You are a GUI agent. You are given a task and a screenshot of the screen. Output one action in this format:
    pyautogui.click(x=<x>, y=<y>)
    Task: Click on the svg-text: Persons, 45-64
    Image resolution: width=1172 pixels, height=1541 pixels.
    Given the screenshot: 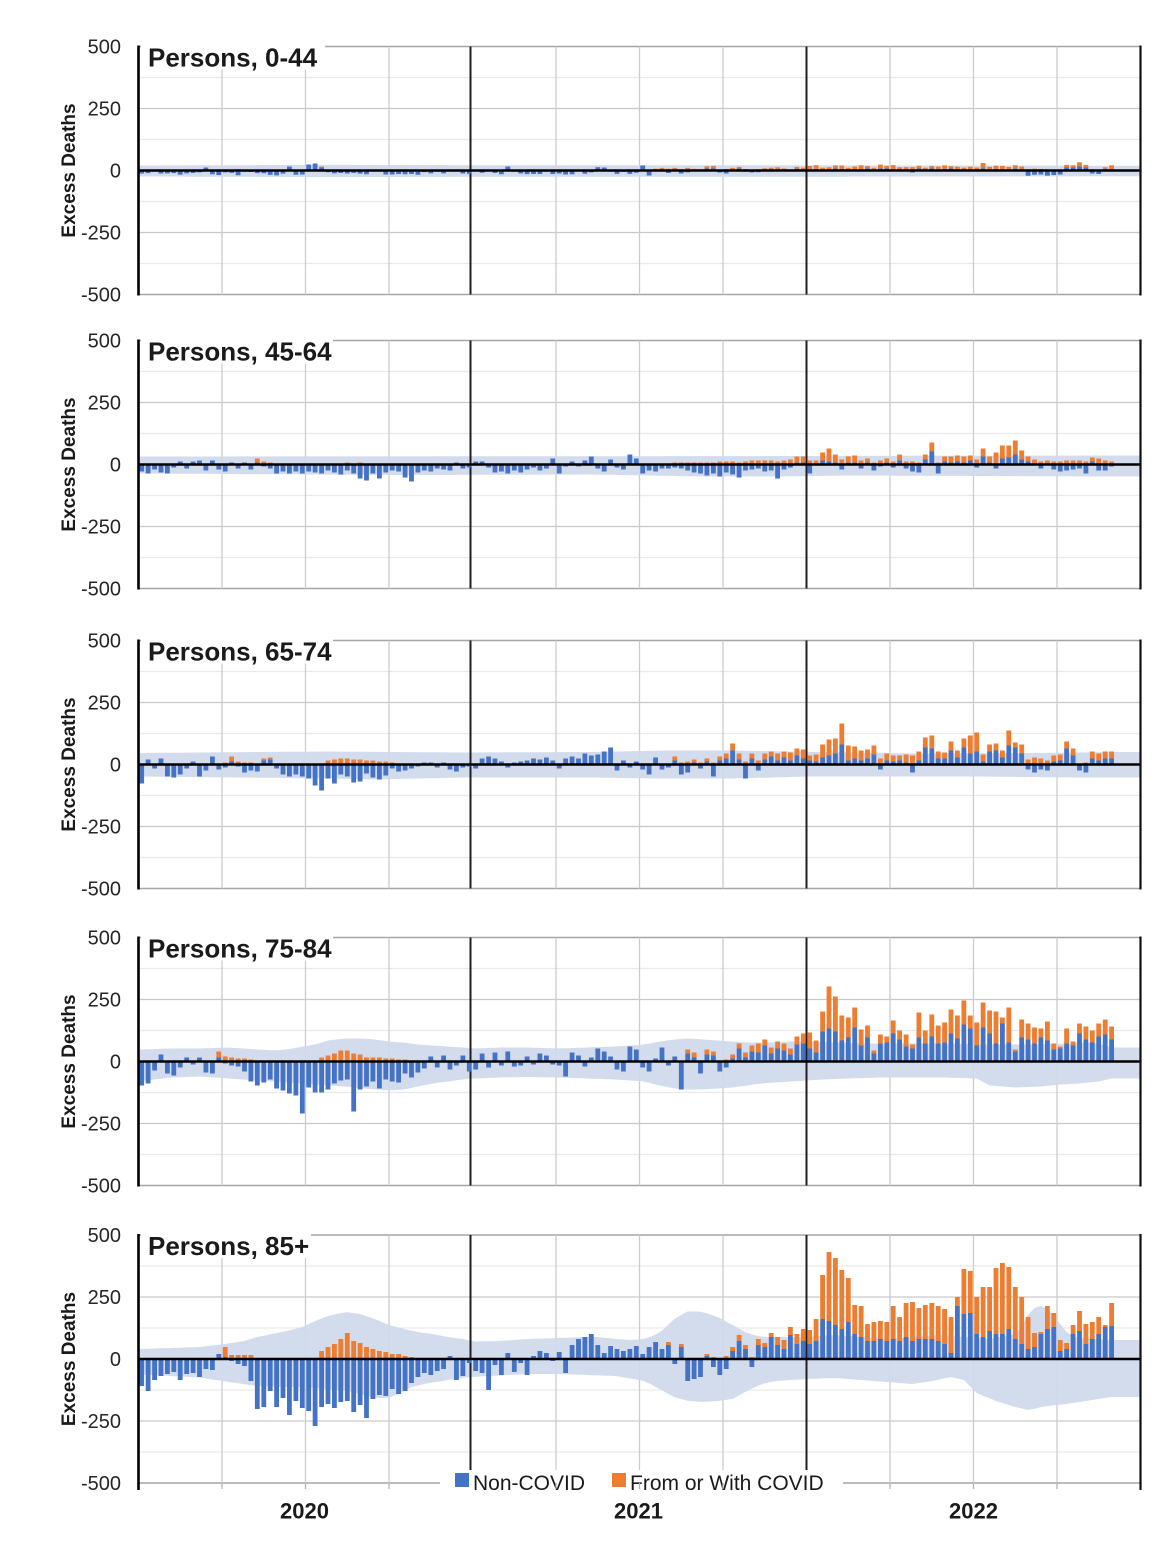 What is the action you would take?
    pyautogui.click(x=240, y=352)
    